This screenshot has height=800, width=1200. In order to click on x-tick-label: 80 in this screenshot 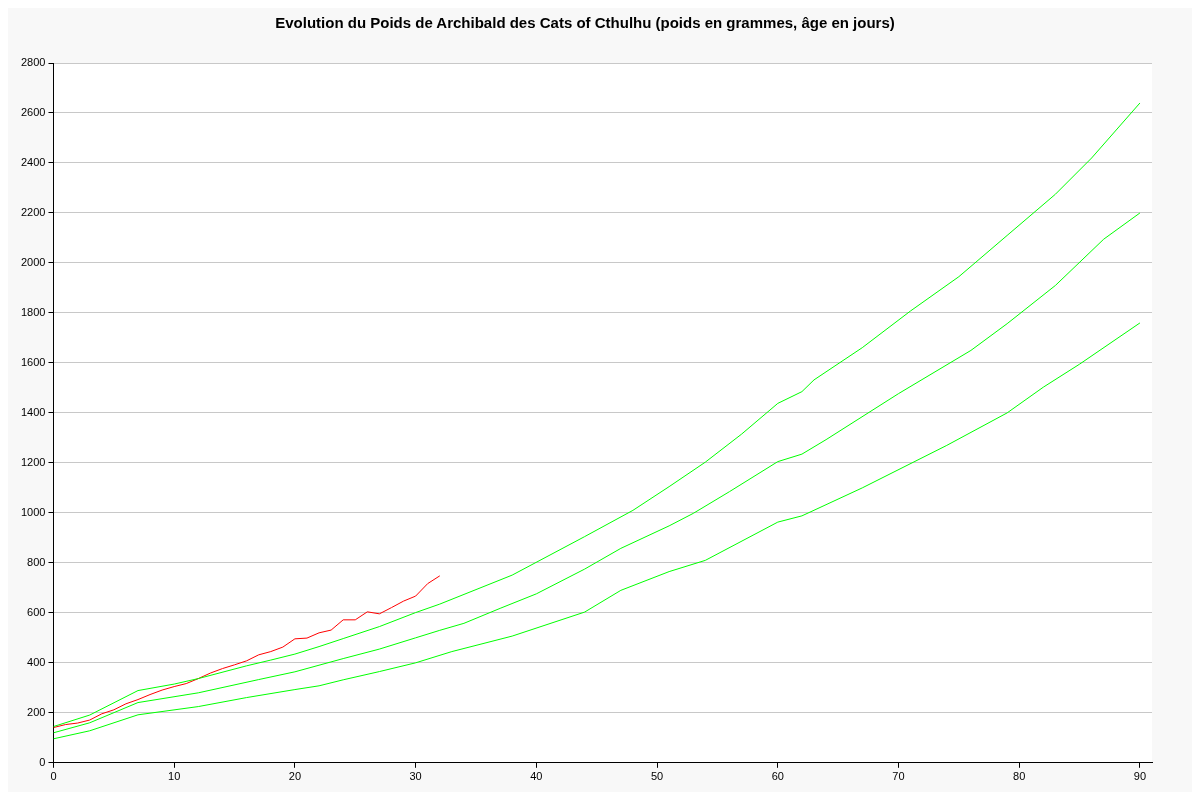, I will do `click(1019, 776)`.